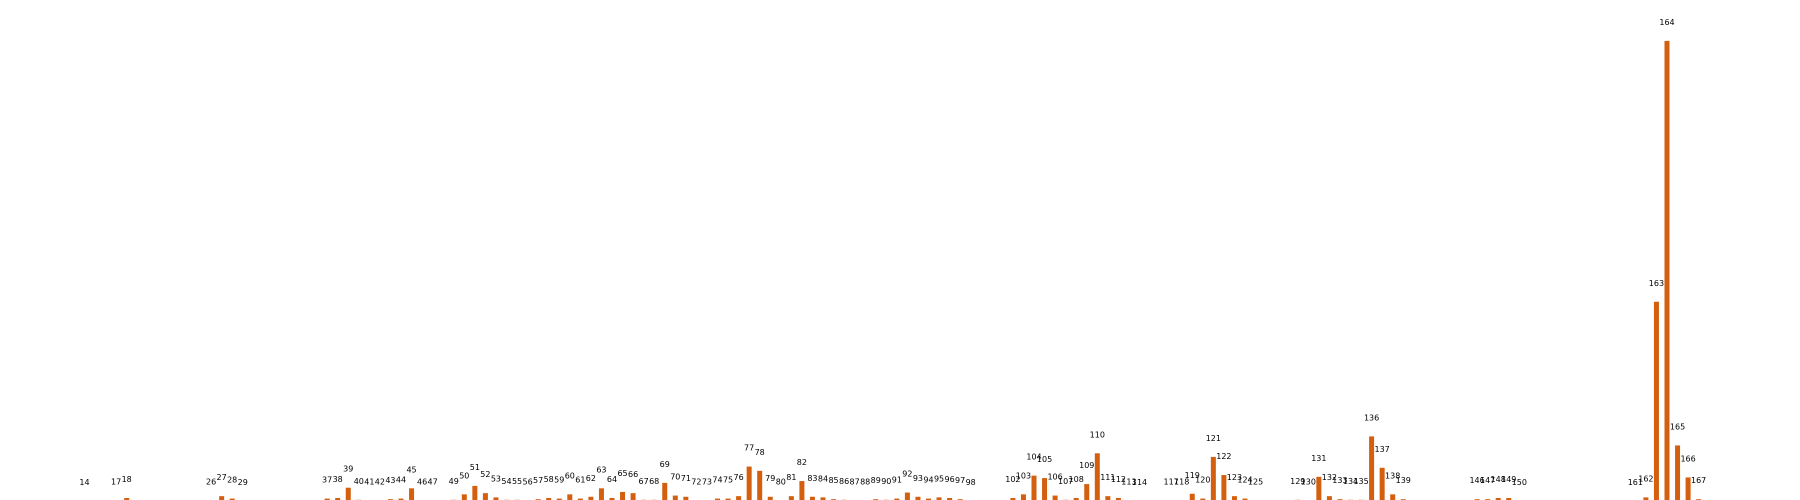  Describe the element at coordinates (1487, 480) in the screenshot. I see `bar-label-147: 147` at that location.